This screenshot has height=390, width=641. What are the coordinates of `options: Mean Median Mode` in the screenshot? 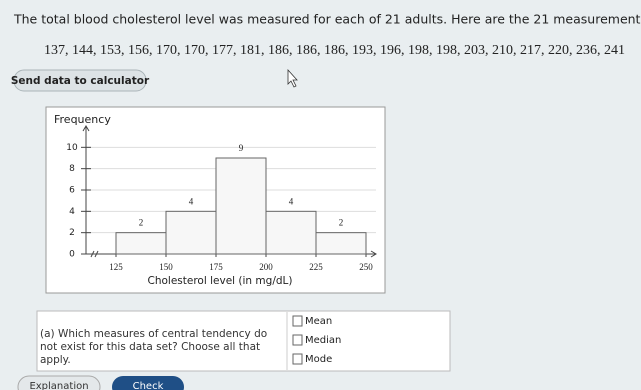 It's located at (316, 340).